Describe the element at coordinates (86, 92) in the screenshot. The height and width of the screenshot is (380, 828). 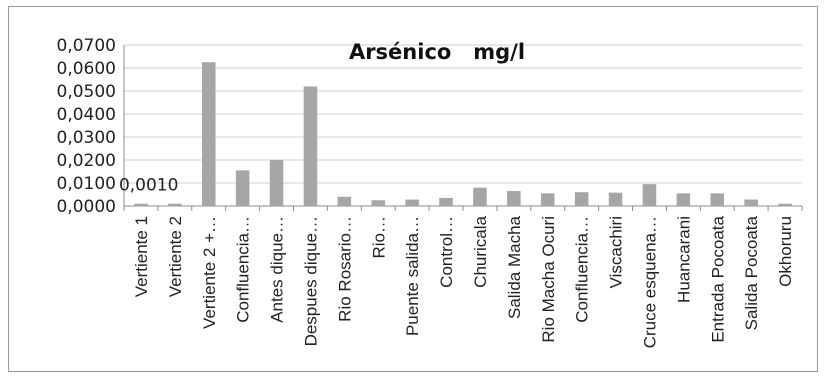
I see `y-tick-label: 0,0500` at that location.